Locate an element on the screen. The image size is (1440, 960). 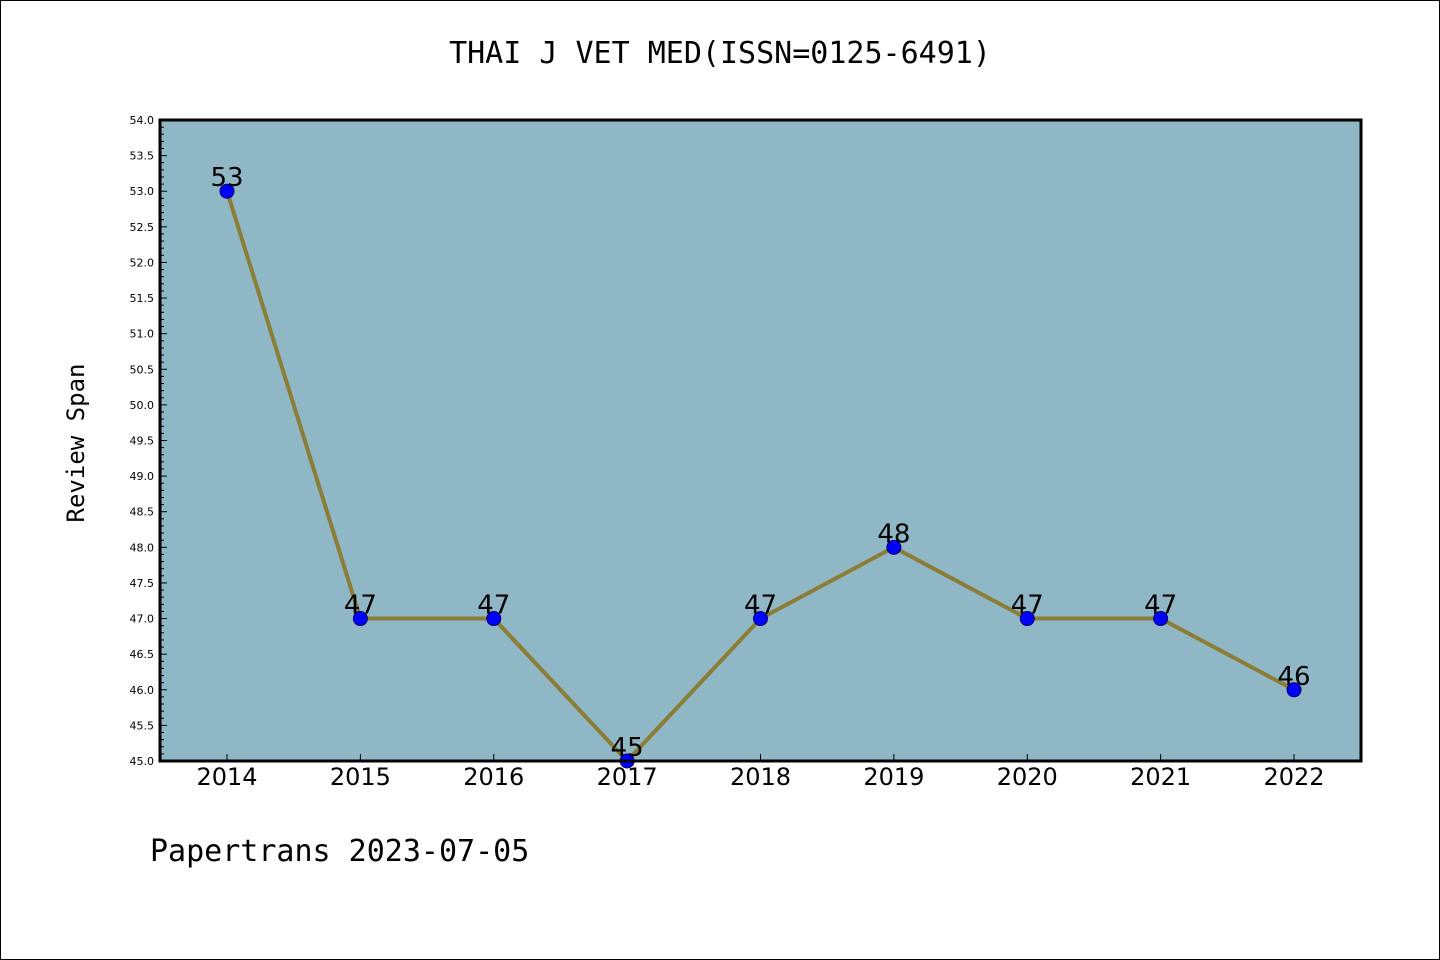
data-label: 46 is located at coordinates (1293, 677).